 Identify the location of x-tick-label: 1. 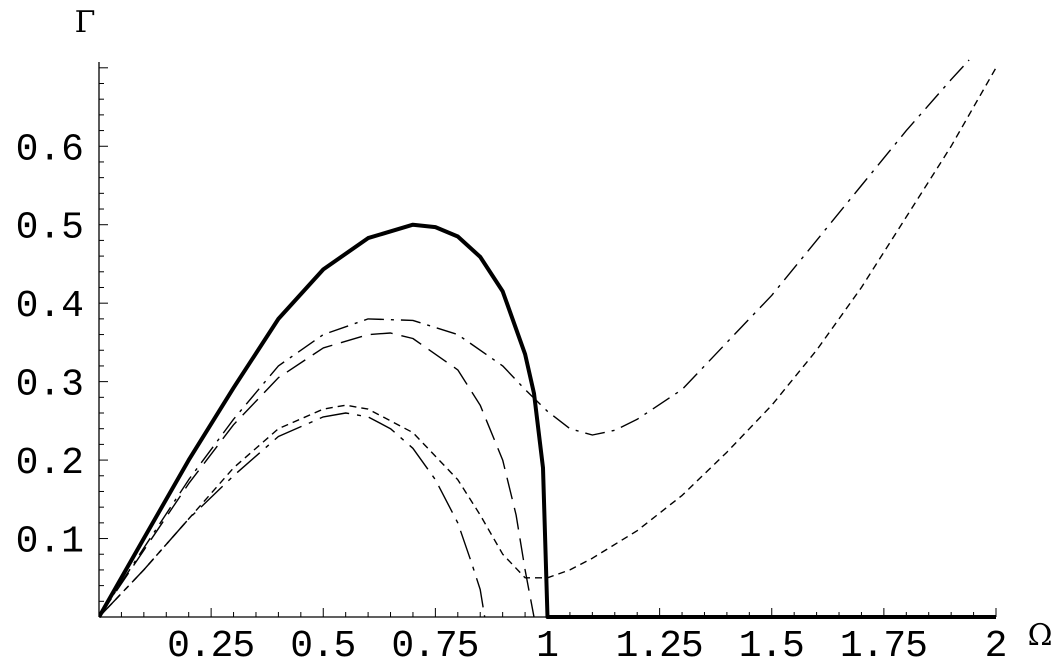
(547, 646).